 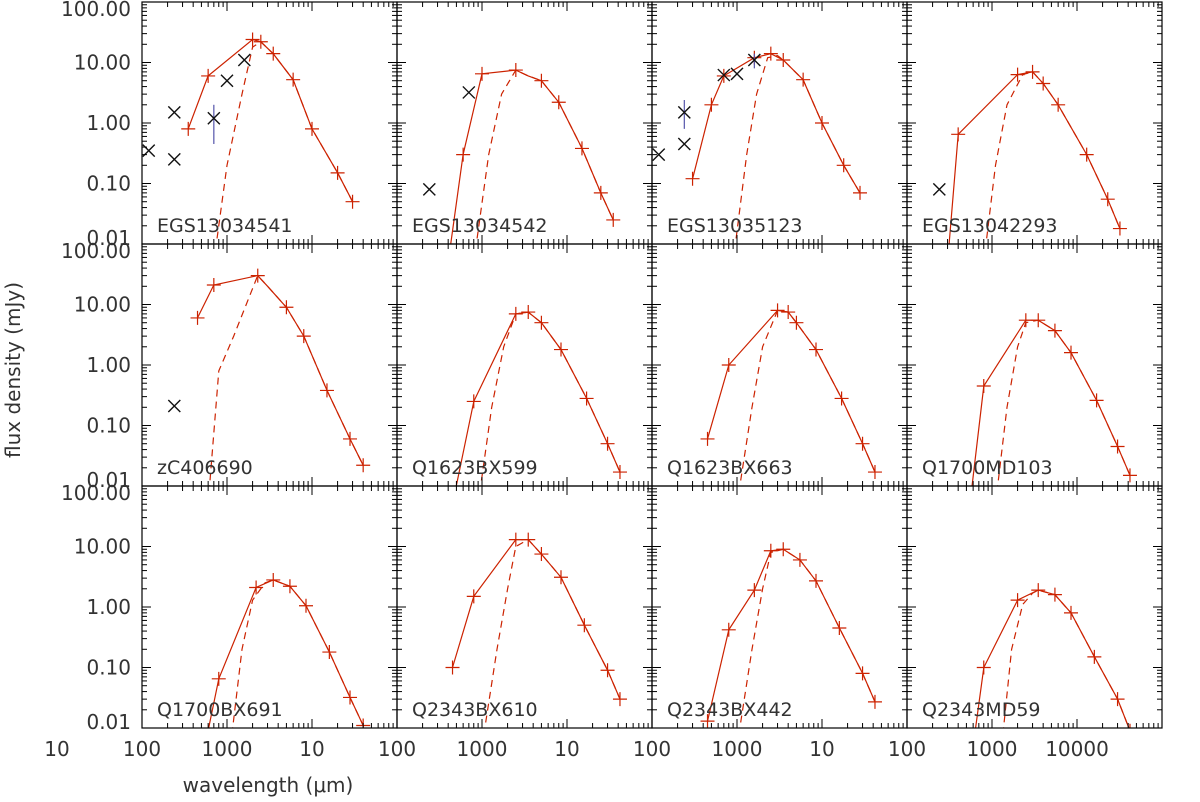 I want to click on panel-label: Q2343MD59, so click(x=981, y=710).